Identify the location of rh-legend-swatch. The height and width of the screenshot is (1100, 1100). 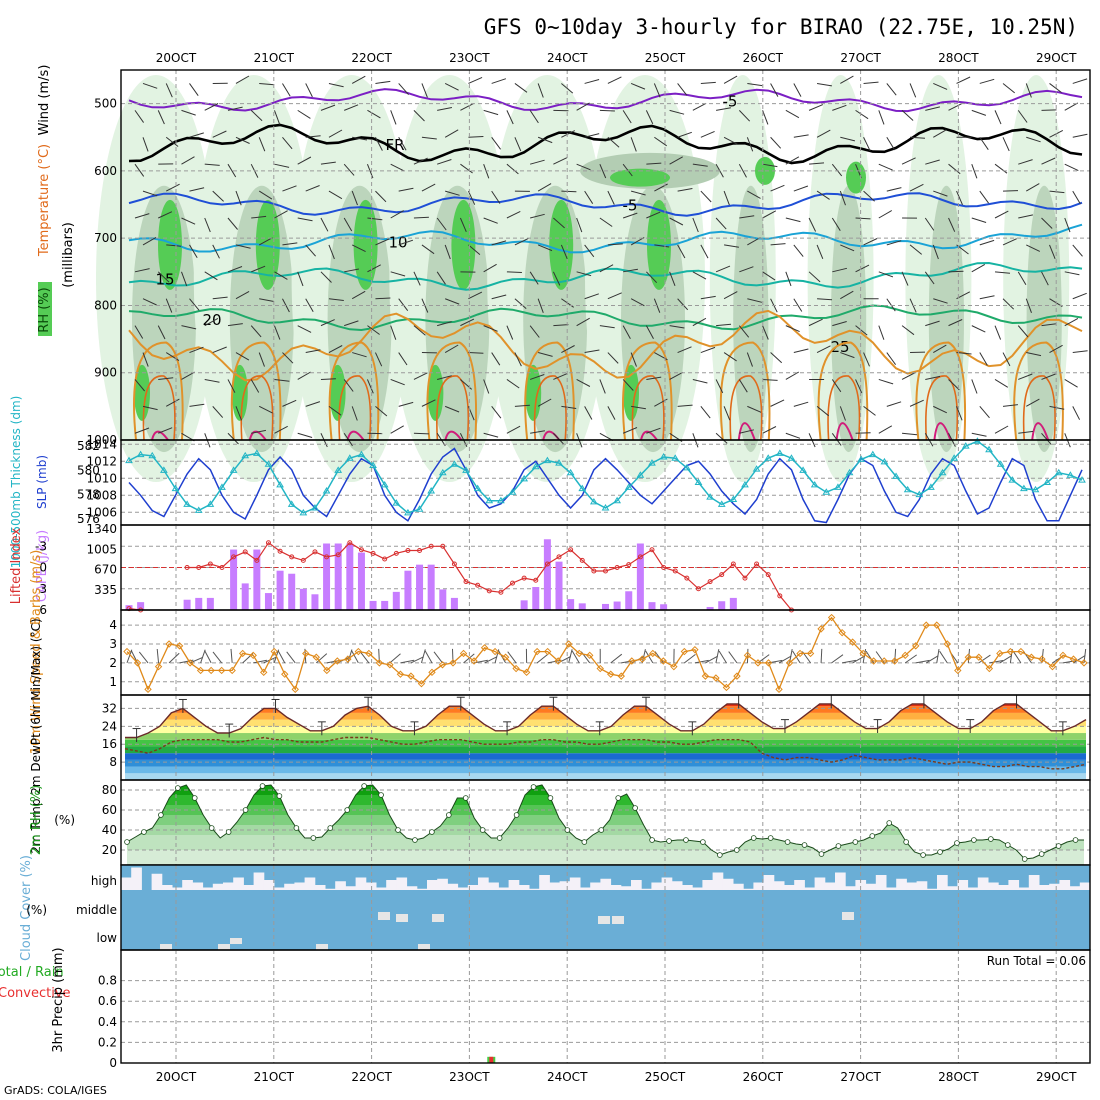
(45, 309).